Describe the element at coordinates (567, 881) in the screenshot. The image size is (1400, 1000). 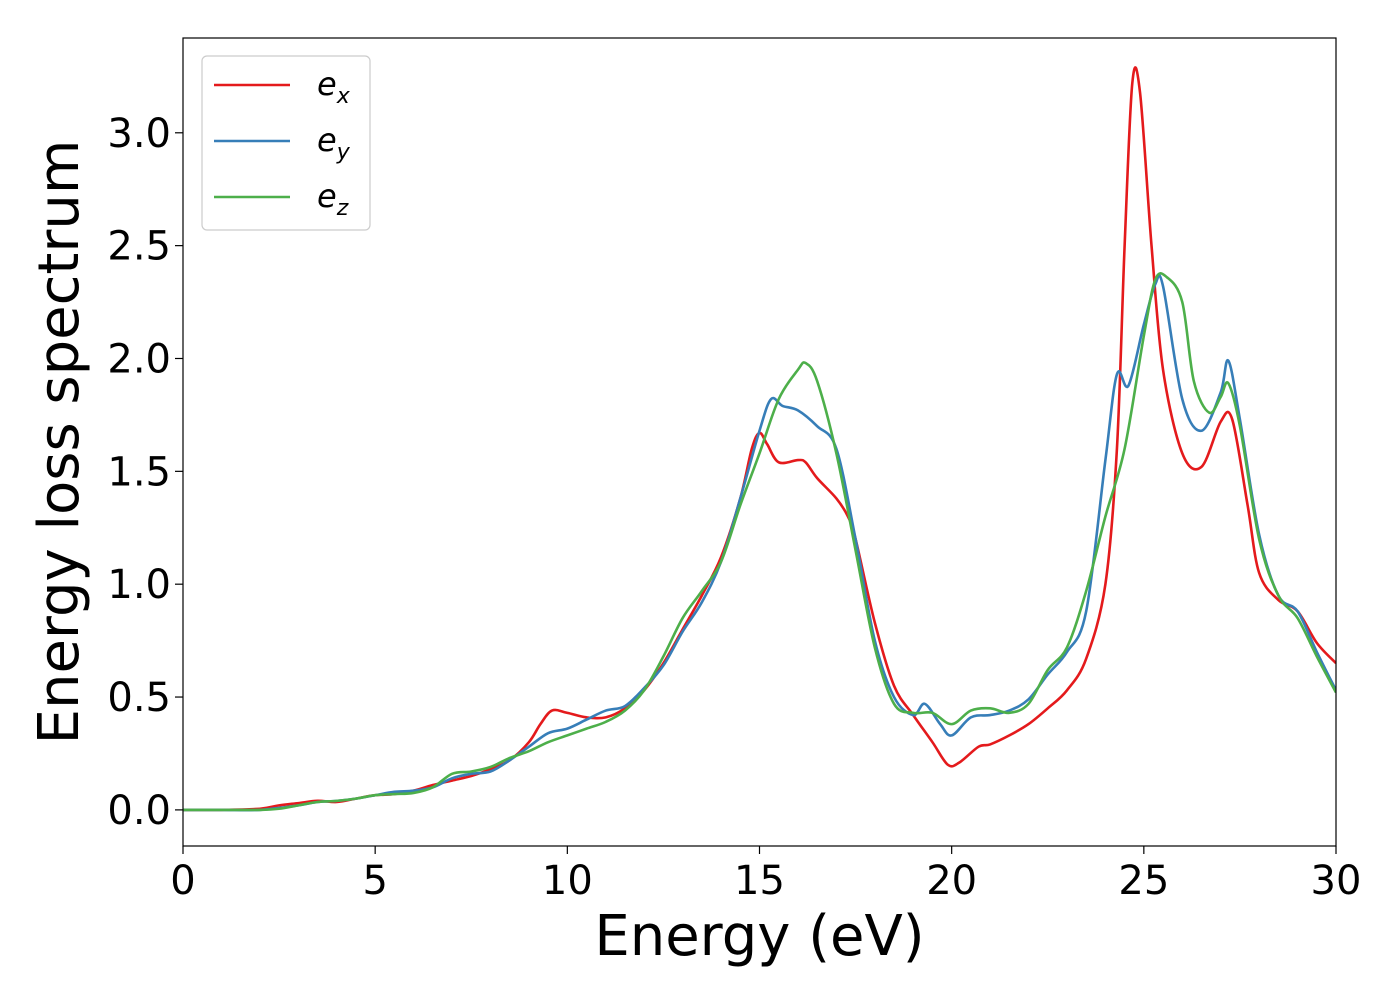
I see `x-tick-label: 10` at that location.